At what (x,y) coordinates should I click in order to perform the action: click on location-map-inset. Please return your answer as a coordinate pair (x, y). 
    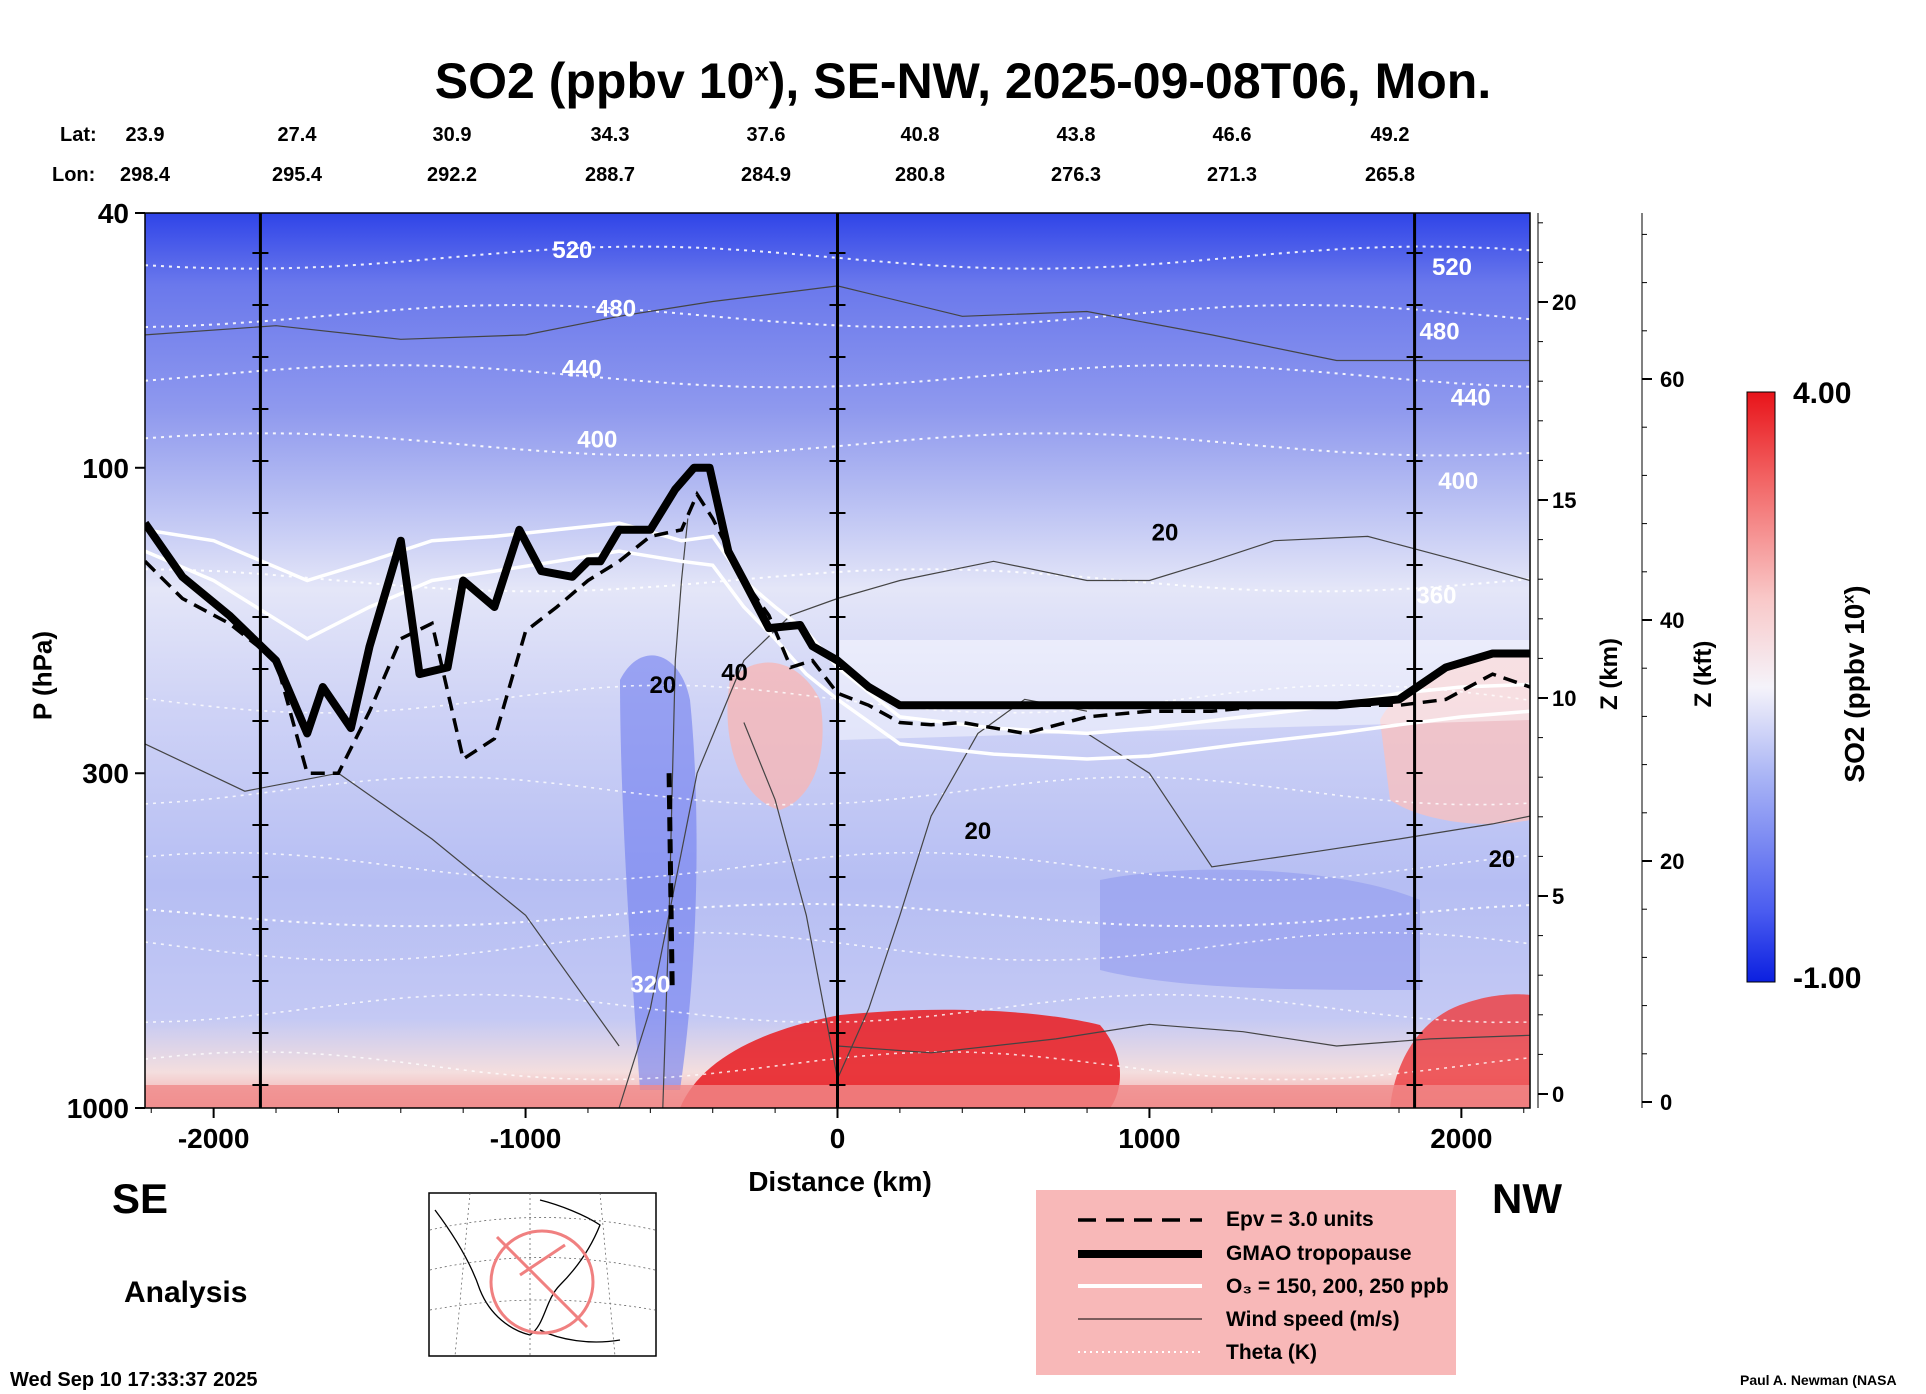
    Looking at the image, I should click on (542, 1274).